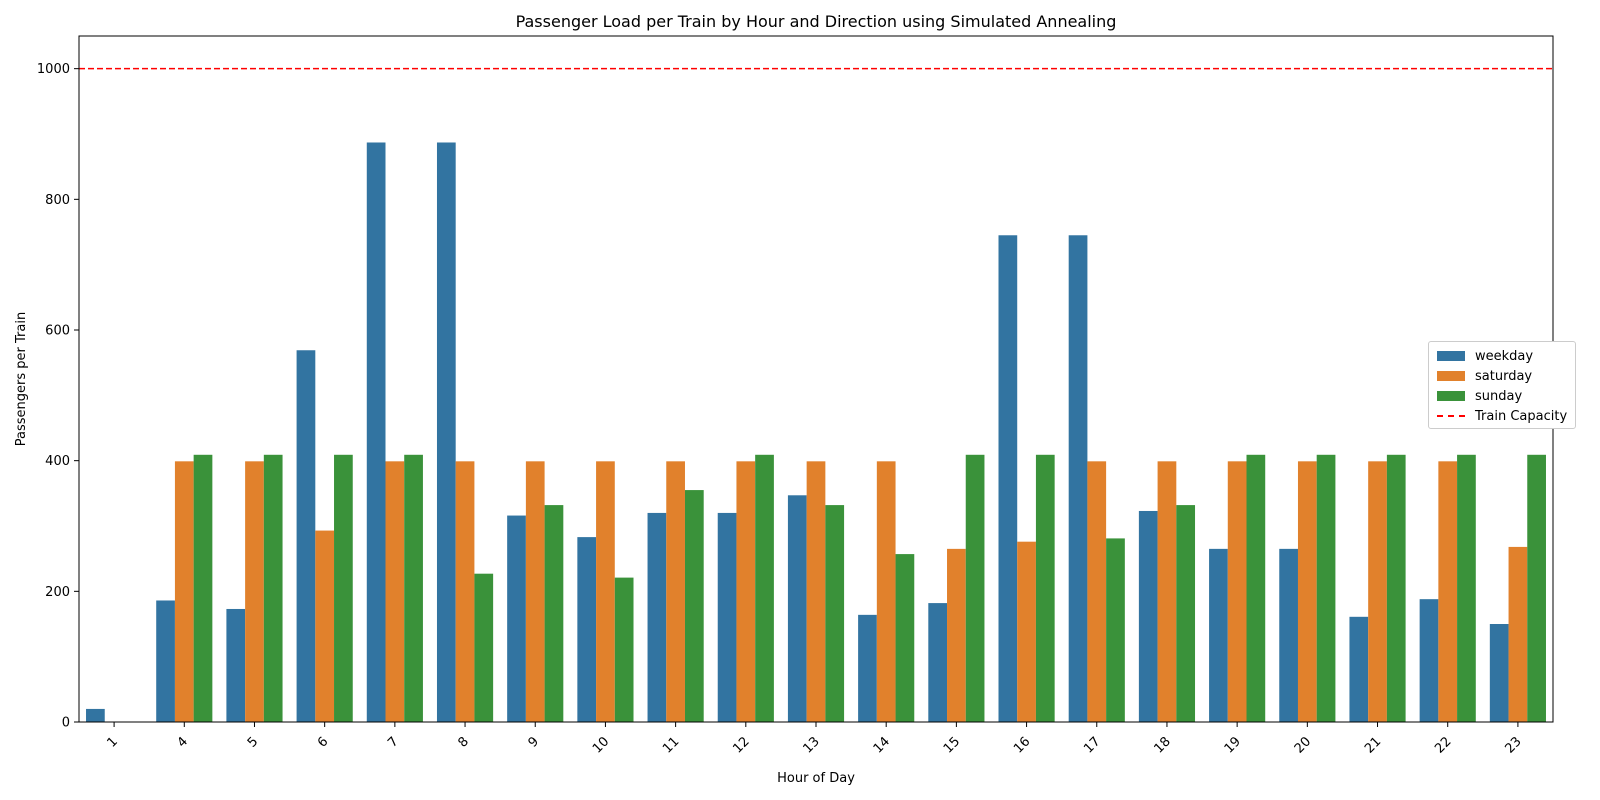 The width and height of the screenshot is (1600, 800). What do you see at coordinates (1022, 745) in the screenshot?
I see `x-tick-label: 16` at bounding box center [1022, 745].